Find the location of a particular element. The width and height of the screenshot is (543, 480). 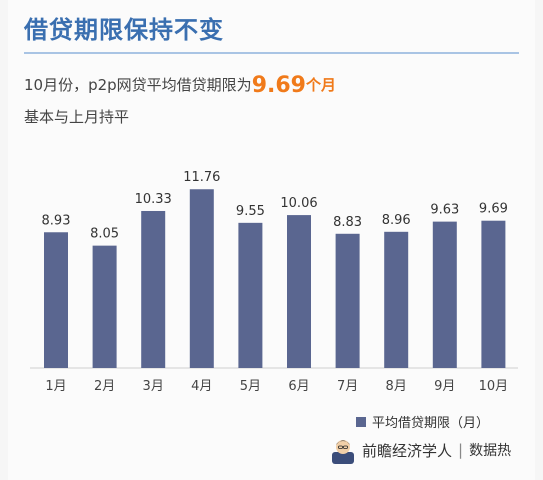

summary-prefix: 10月份，p2p网贷平均借贷期限为 is located at coordinates (138, 85).